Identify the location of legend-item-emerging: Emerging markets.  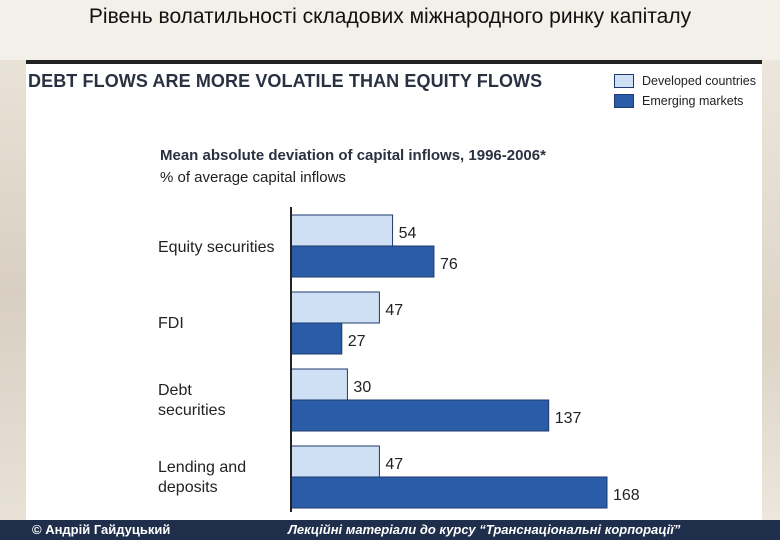
(685, 101).